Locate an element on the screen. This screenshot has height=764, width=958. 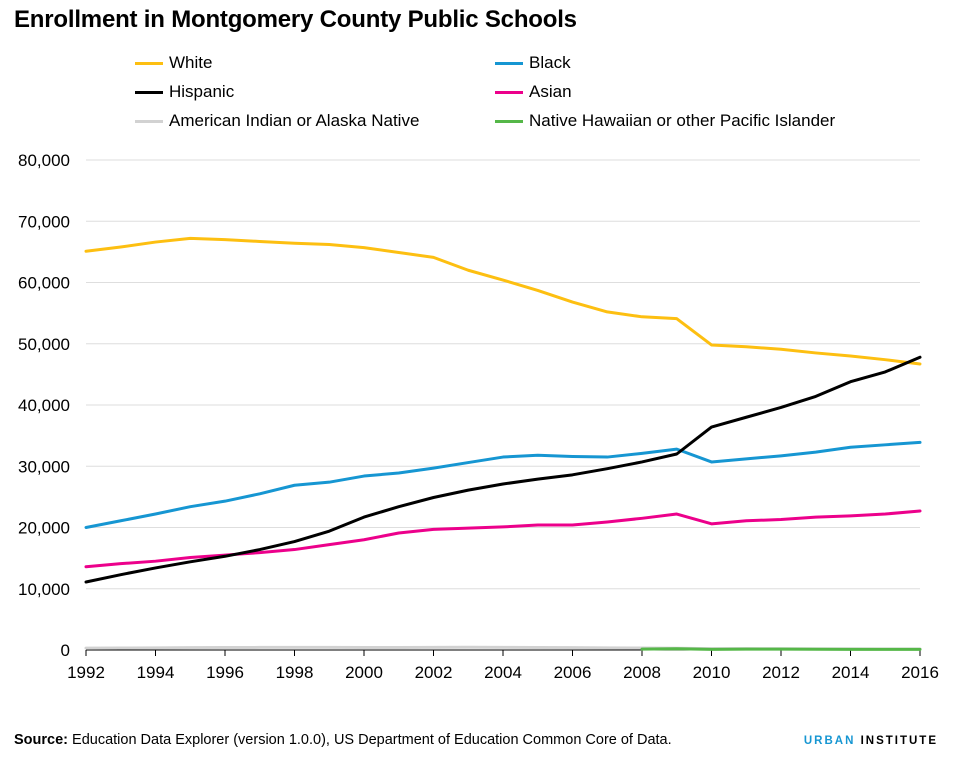
x-tick-label: 2014 is located at coordinates (851, 672).